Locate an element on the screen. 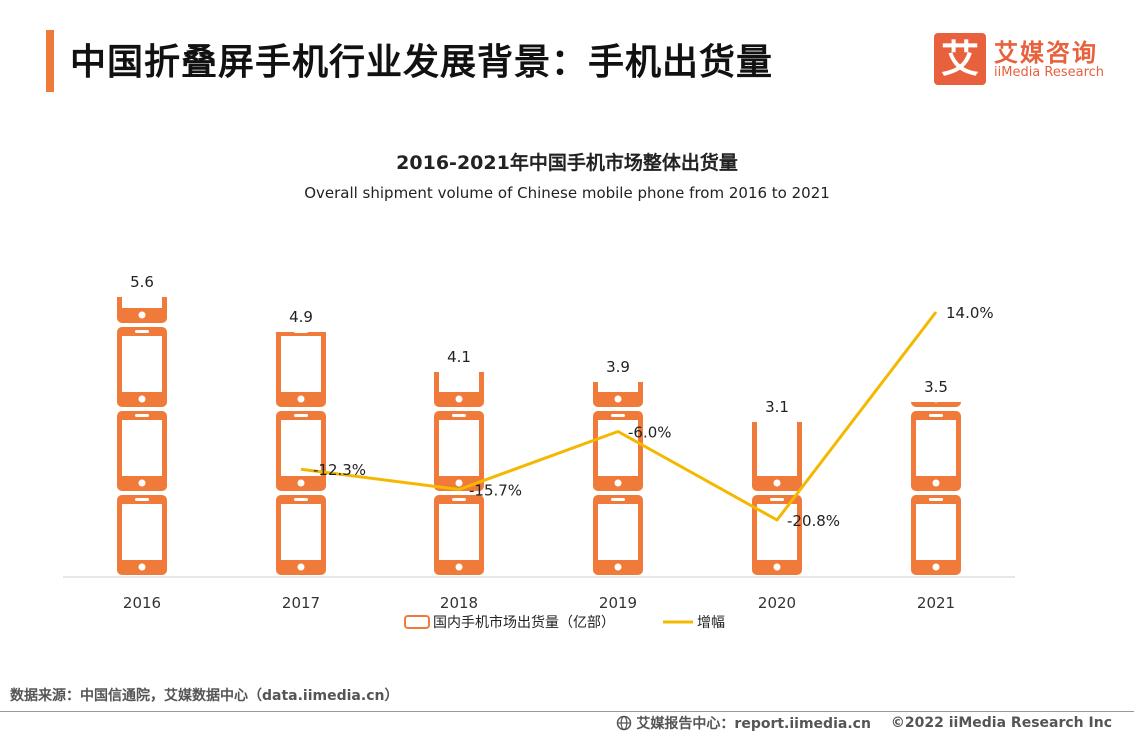 This screenshot has width=1134, height=737. legend: 国内手机市场出货量（亿部） 增幅 is located at coordinates (564, 622).